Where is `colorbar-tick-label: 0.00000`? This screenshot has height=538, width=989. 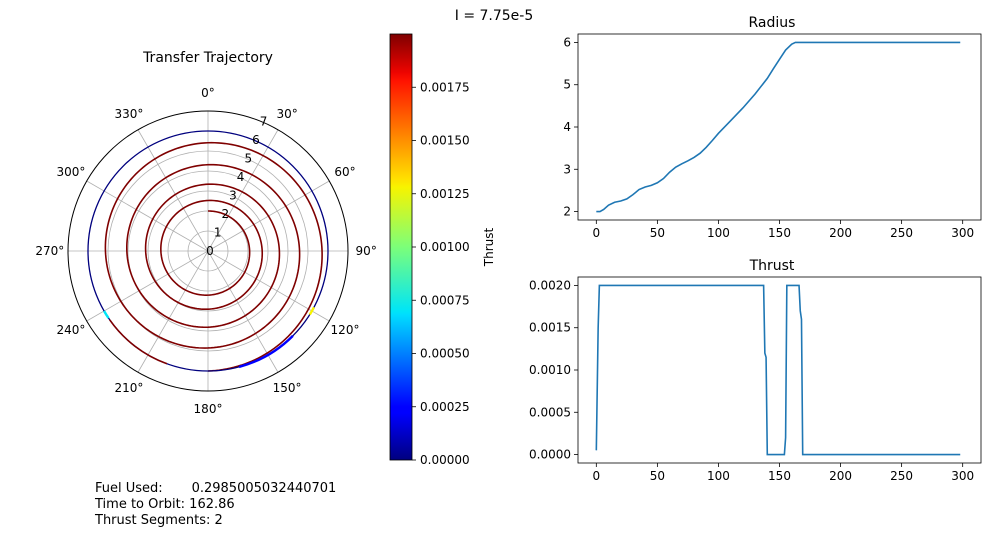
colorbar-tick-label: 0.00000 is located at coordinates (445, 460).